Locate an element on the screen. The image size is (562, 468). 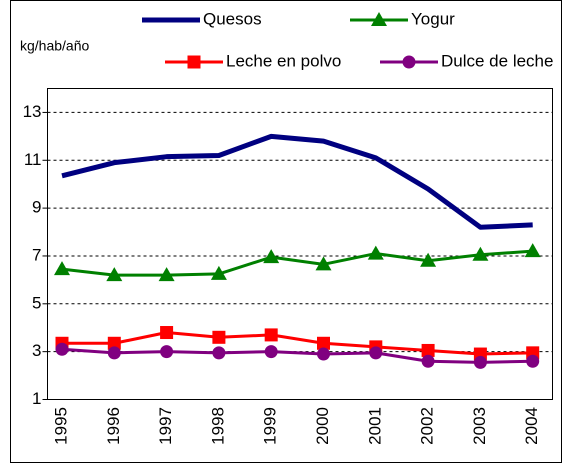
x-tick-label: 2000 is located at coordinates (322, 426).